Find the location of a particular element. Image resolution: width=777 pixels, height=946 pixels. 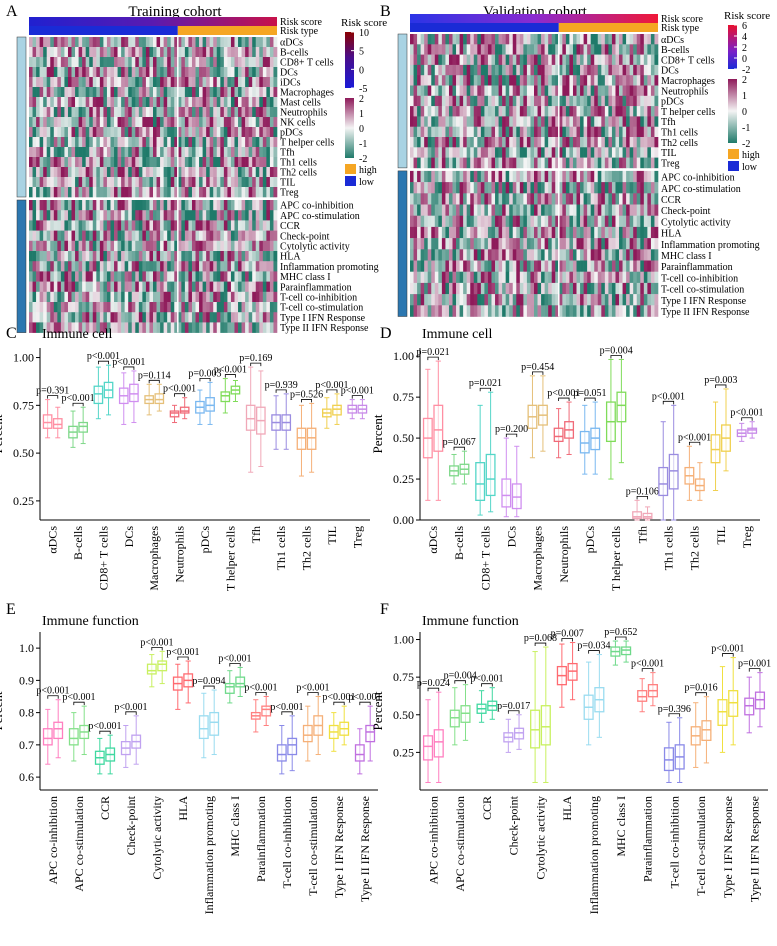

legend-low-swatch is located at coordinates (350, 181).